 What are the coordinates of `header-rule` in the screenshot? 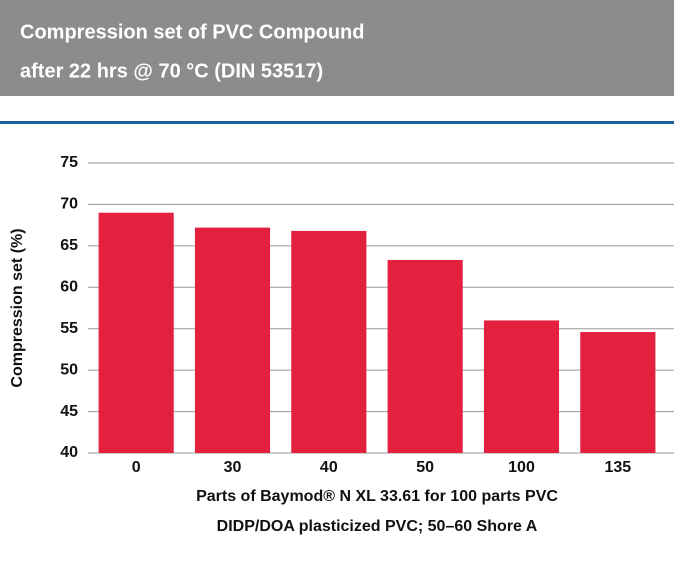 It's located at (337, 122).